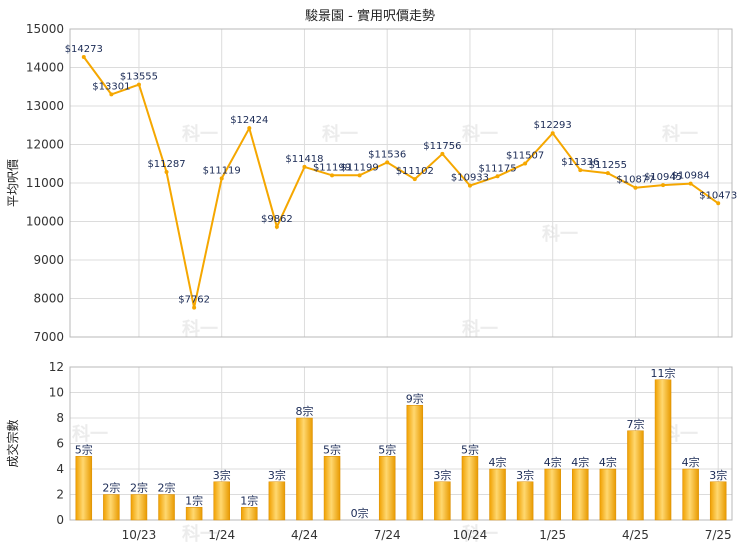 The height and width of the screenshot is (550, 740). I want to click on bar-data-label: 7宗, so click(635, 424).